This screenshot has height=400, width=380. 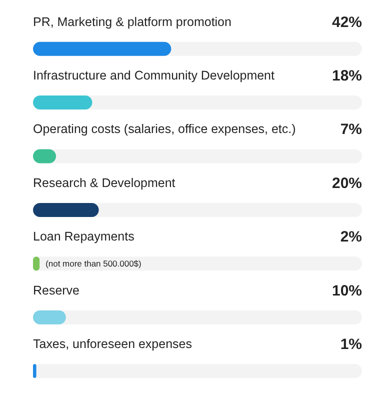 What do you see at coordinates (104, 183) in the screenshot?
I see `y-tick-label: Research & Development` at bounding box center [104, 183].